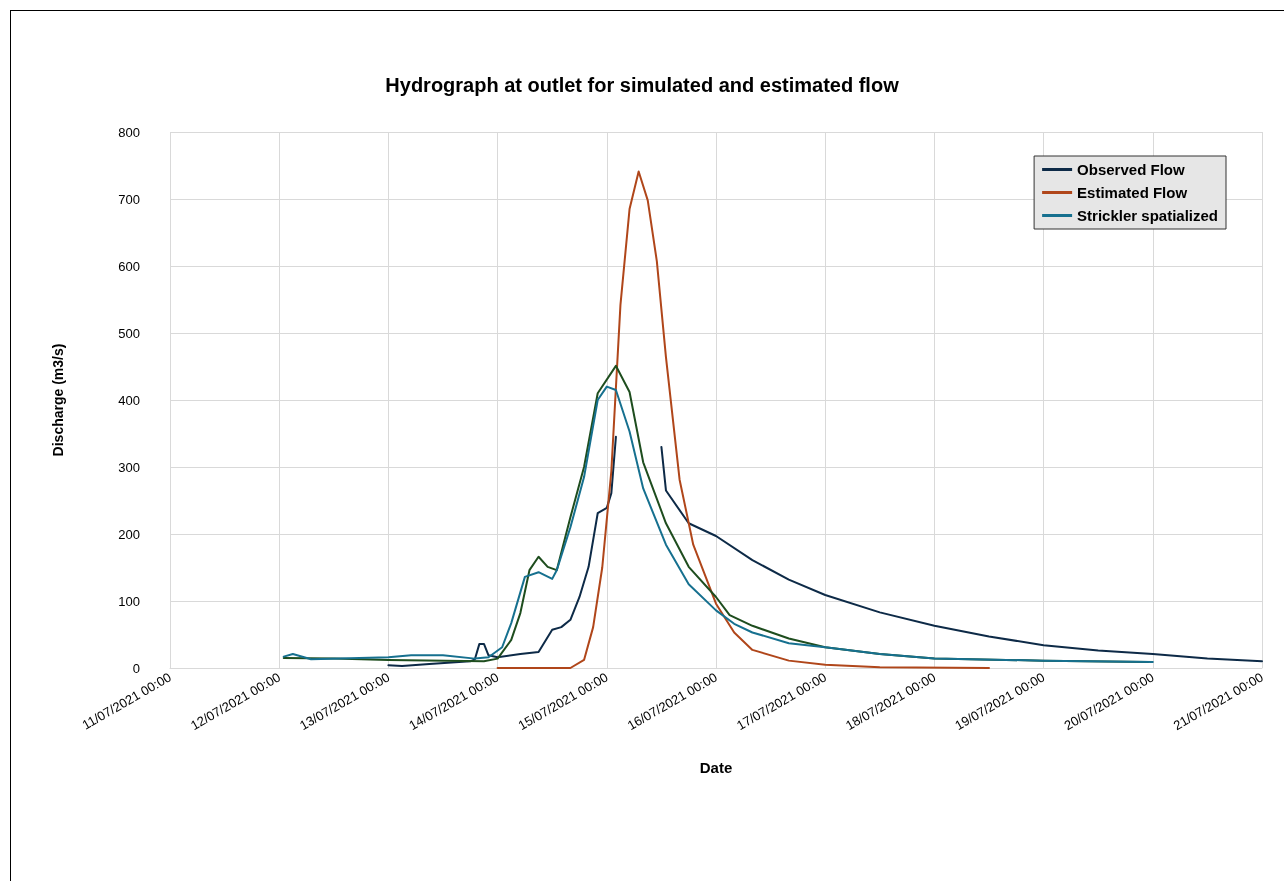 This screenshot has width=1284, height=881. What do you see at coordinates (129, 534) in the screenshot?
I see `y-tick-label: 200` at bounding box center [129, 534].